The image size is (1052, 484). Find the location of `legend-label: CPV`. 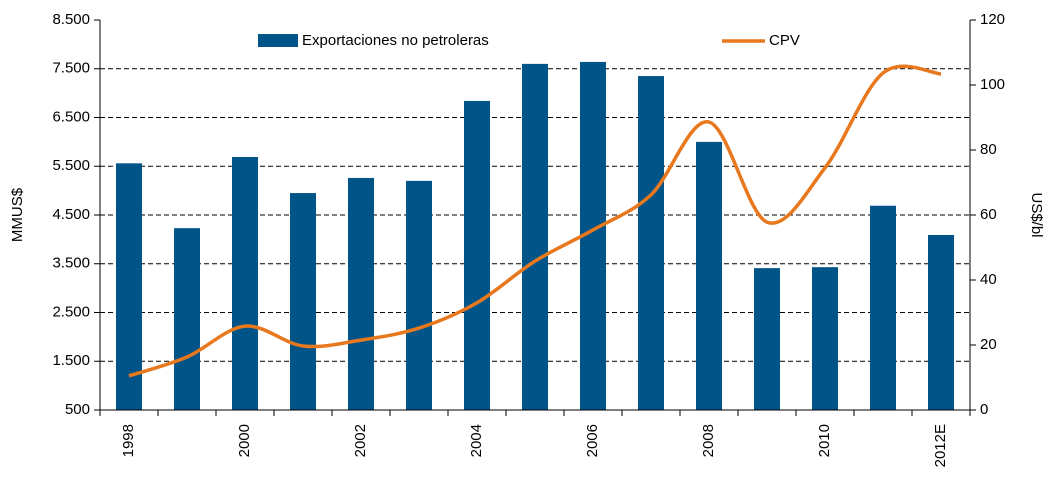

legend-label: CPV is located at coordinates (784, 40).